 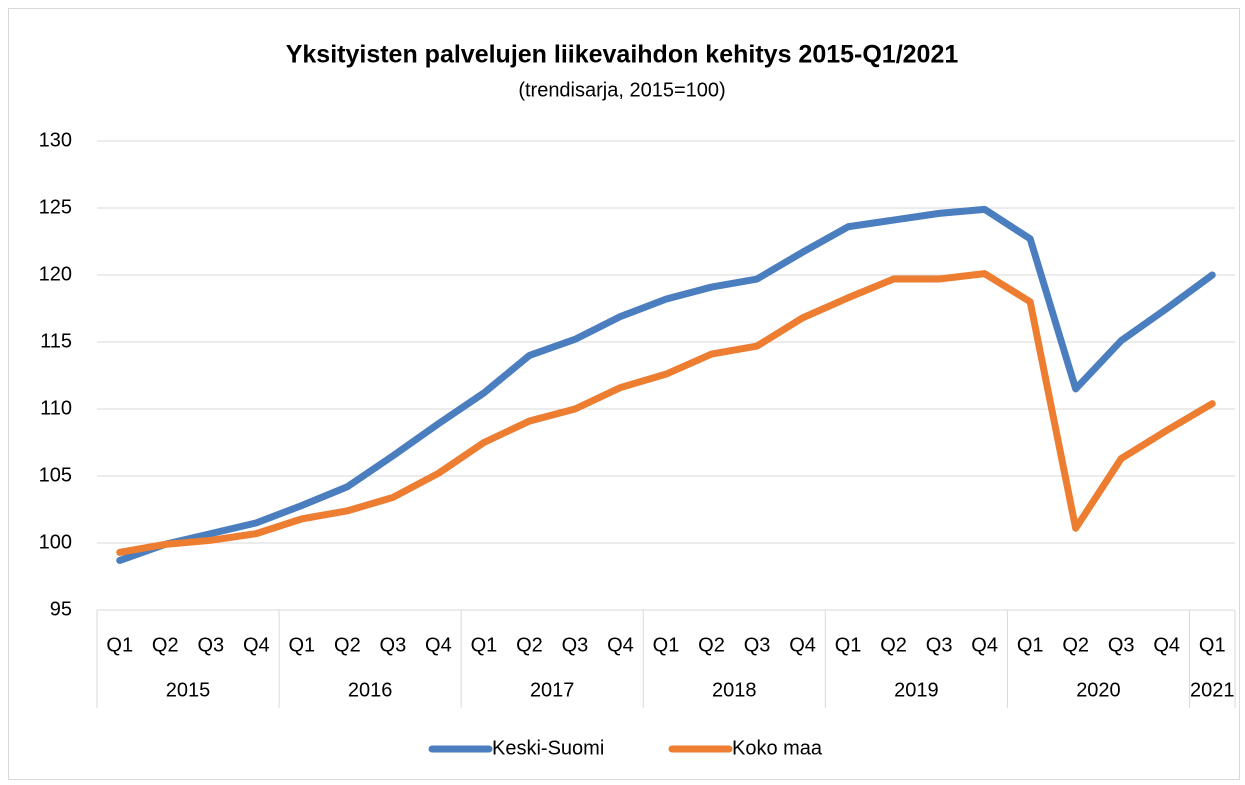 What do you see at coordinates (1212, 690) in the screenshot?
I see `group-label: 2021` at bounding box center [1212, 690].